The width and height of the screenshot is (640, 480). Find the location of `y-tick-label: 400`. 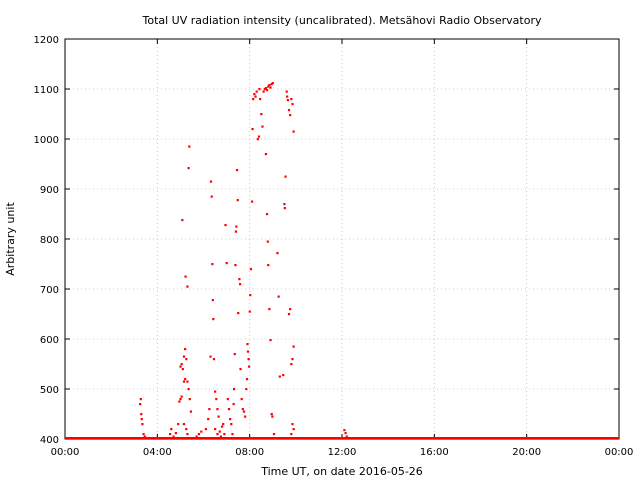

y-tick-label: 400 is located at coordinates (49, 440).